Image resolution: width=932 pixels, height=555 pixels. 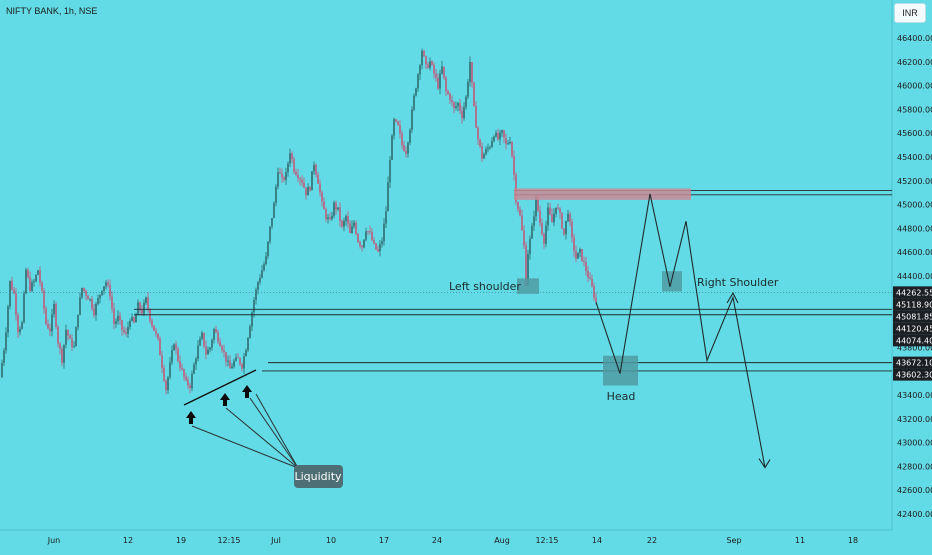 I want to click on y-tick-label: 45000.00, so click(x=914, y=205).